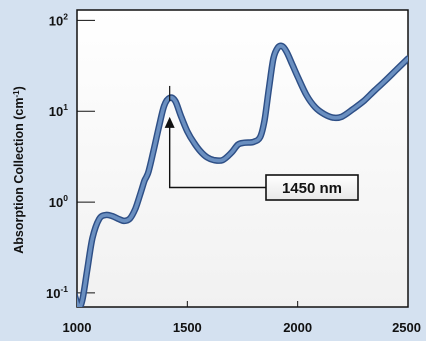 Image resolution: width=426 pixels, height=341 pixels. I want to click on y-tick-label: 10², so click(58, 19).